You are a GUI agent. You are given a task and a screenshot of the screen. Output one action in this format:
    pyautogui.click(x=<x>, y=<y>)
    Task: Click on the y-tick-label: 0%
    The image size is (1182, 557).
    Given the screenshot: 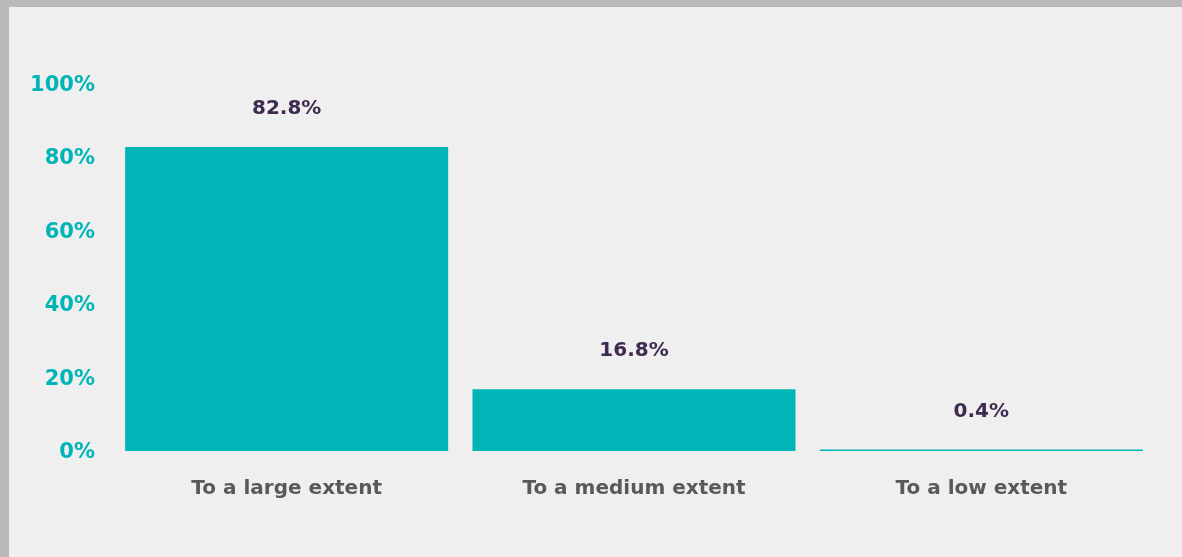 What is the action you would take?
    pyautogui.click(x=77, y=451)
    